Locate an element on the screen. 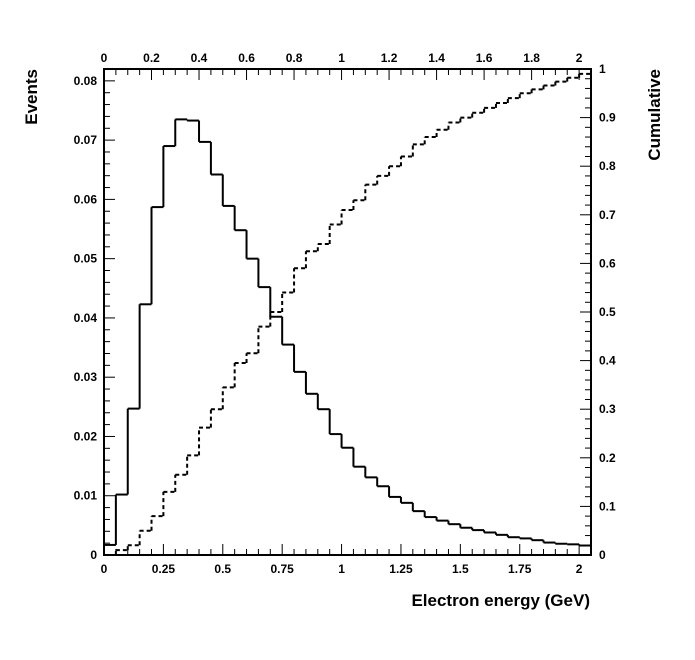 The width and height of the screenshot is (695, 660). y-left-tick-label: 0.06 is located at coordinates (86, 199).